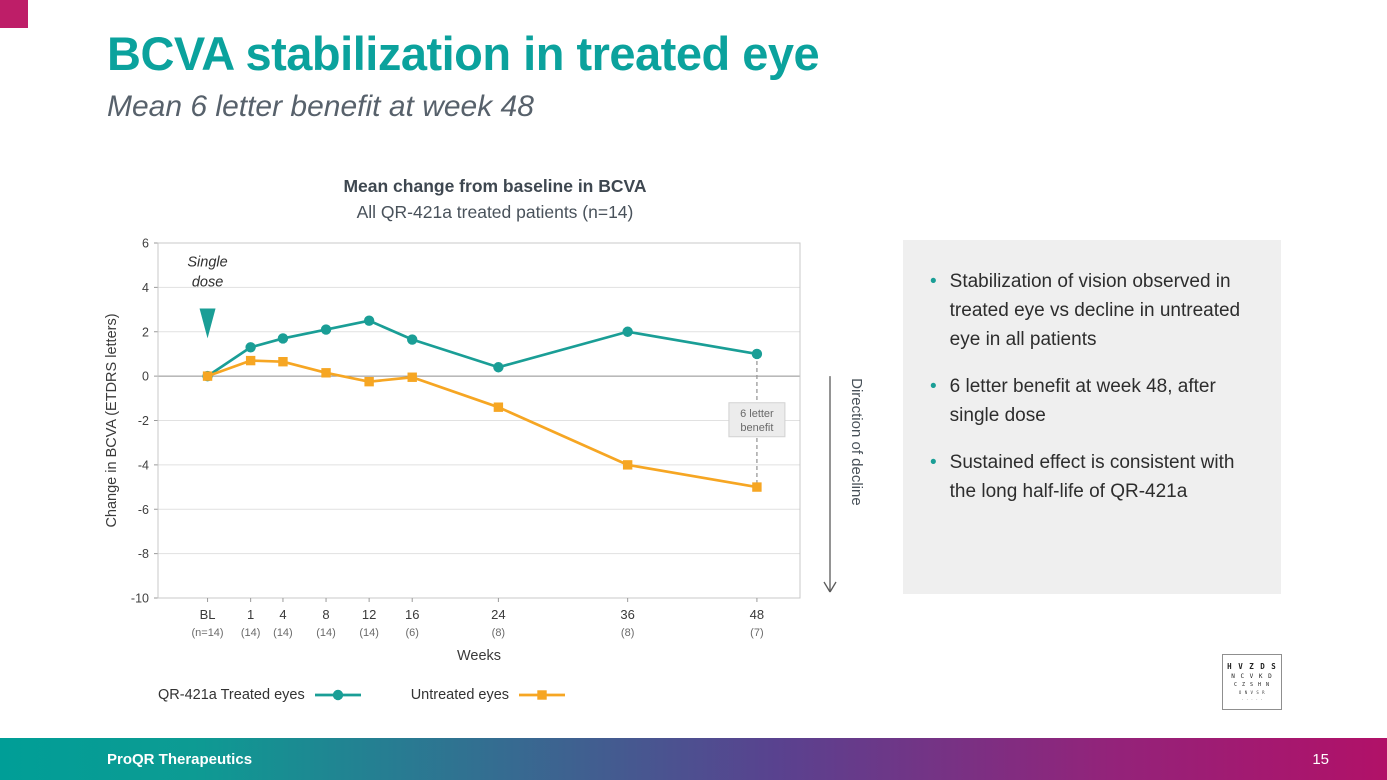 This screenshot has height=780, width=1387. What do you see at coordinates (460, 695) in the screenshot?
I see `legend-label: Untreated eyes` at bounding box center [460, 695].